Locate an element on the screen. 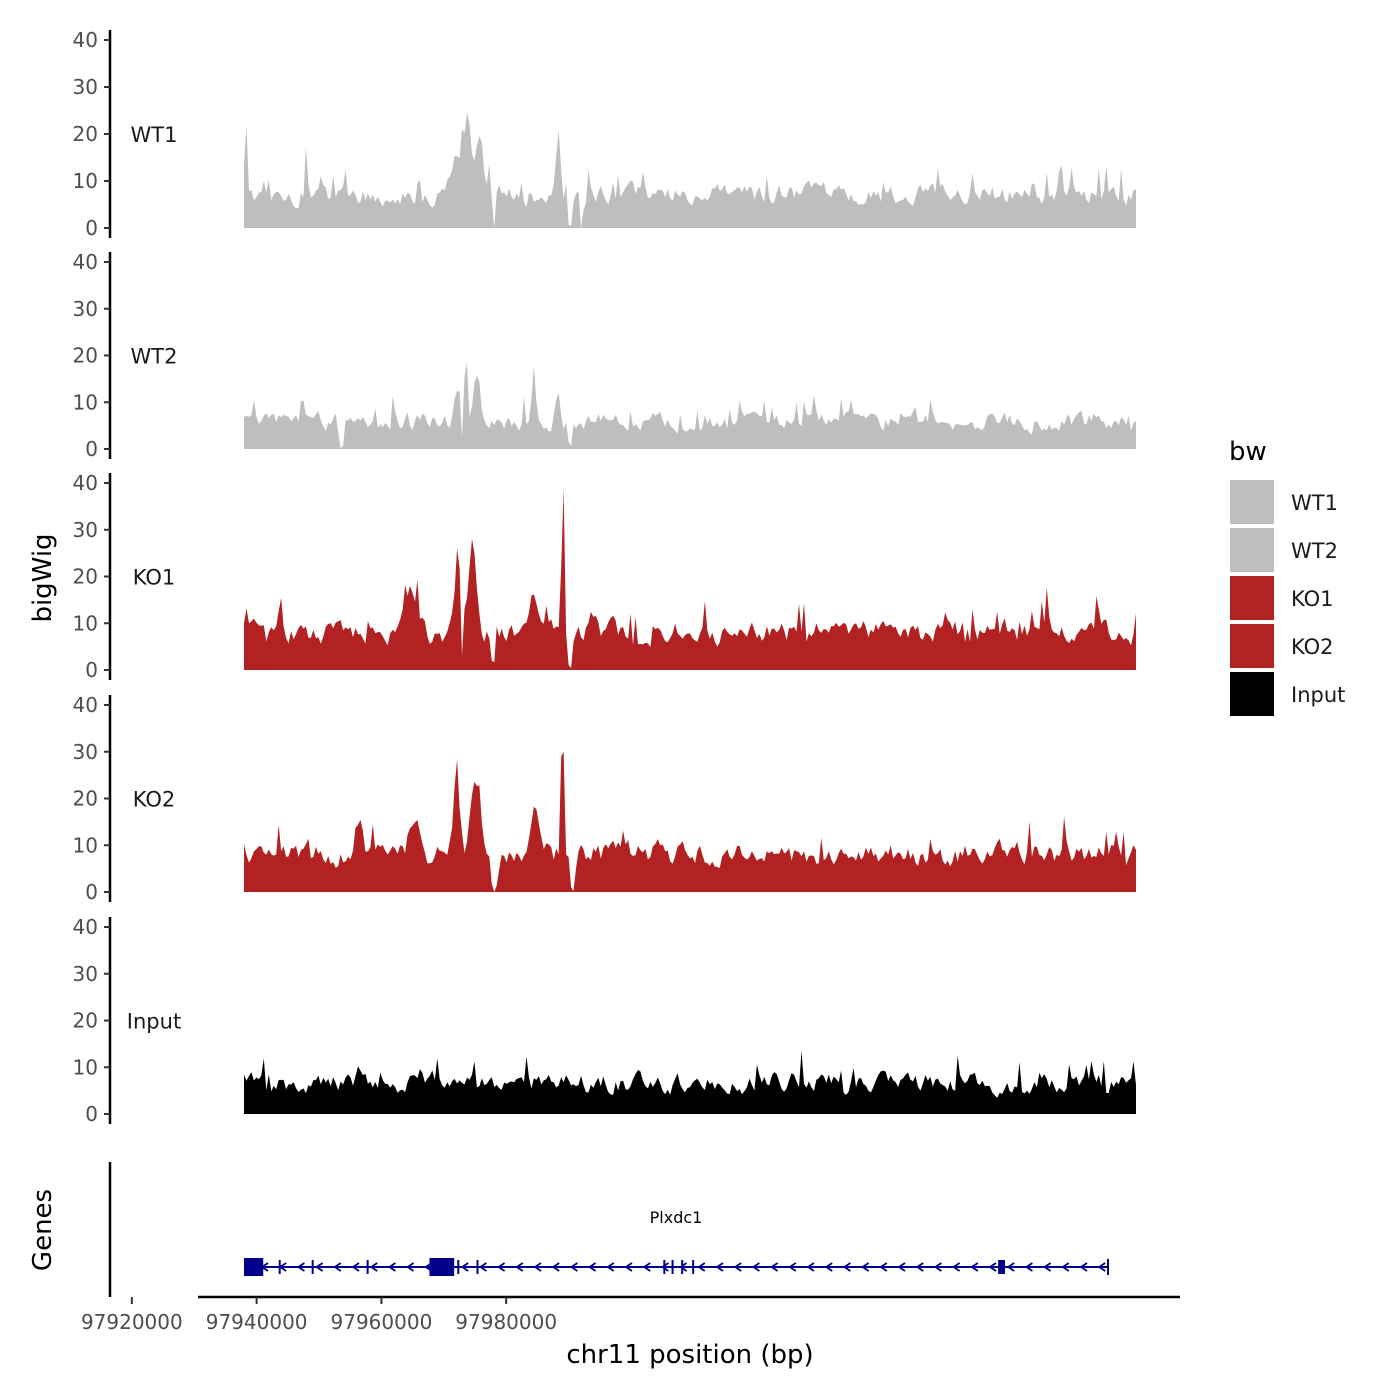  coverage-area-ko1 is located at coordinates (690, 579).